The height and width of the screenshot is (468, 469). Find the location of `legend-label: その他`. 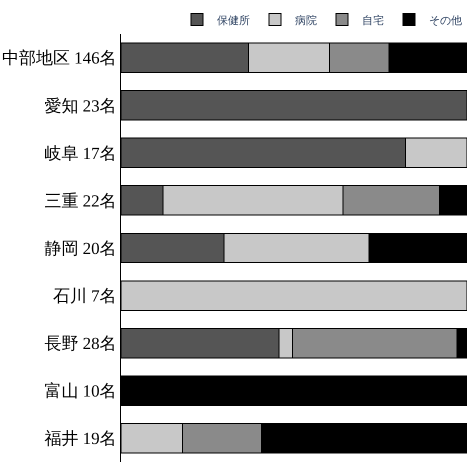

legend-label: その他 is located at coordinates (445, 20).